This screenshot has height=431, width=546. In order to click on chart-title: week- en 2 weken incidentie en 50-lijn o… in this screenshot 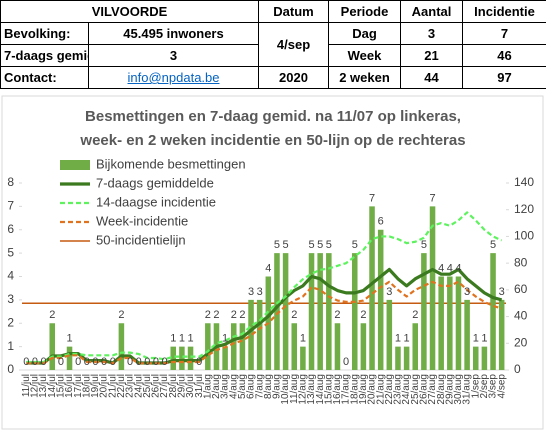, I will do `click(272, 140)`.